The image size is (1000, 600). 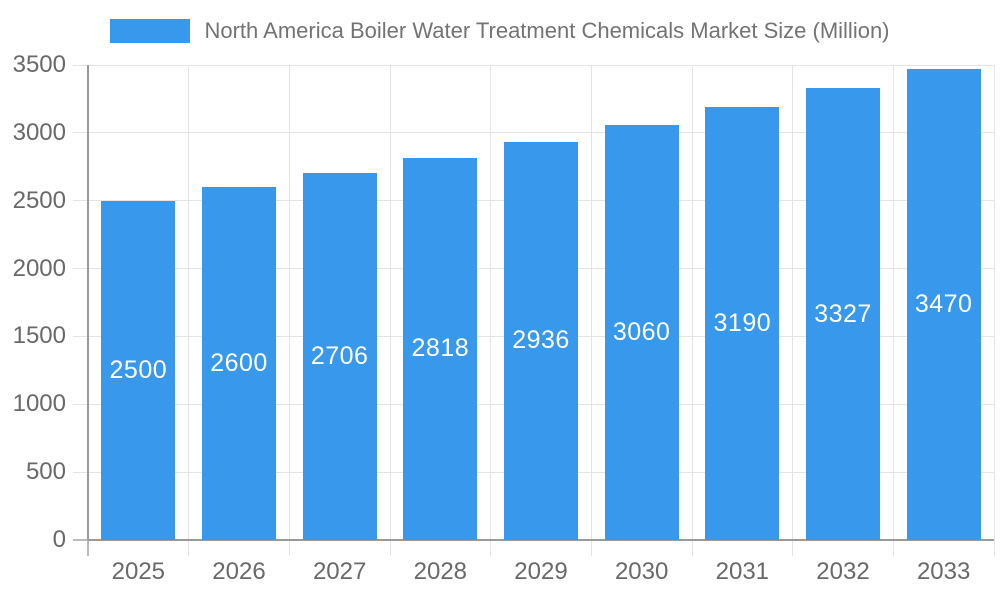 I want to click on y-tick-label: 0, so click(x=59, y=539).